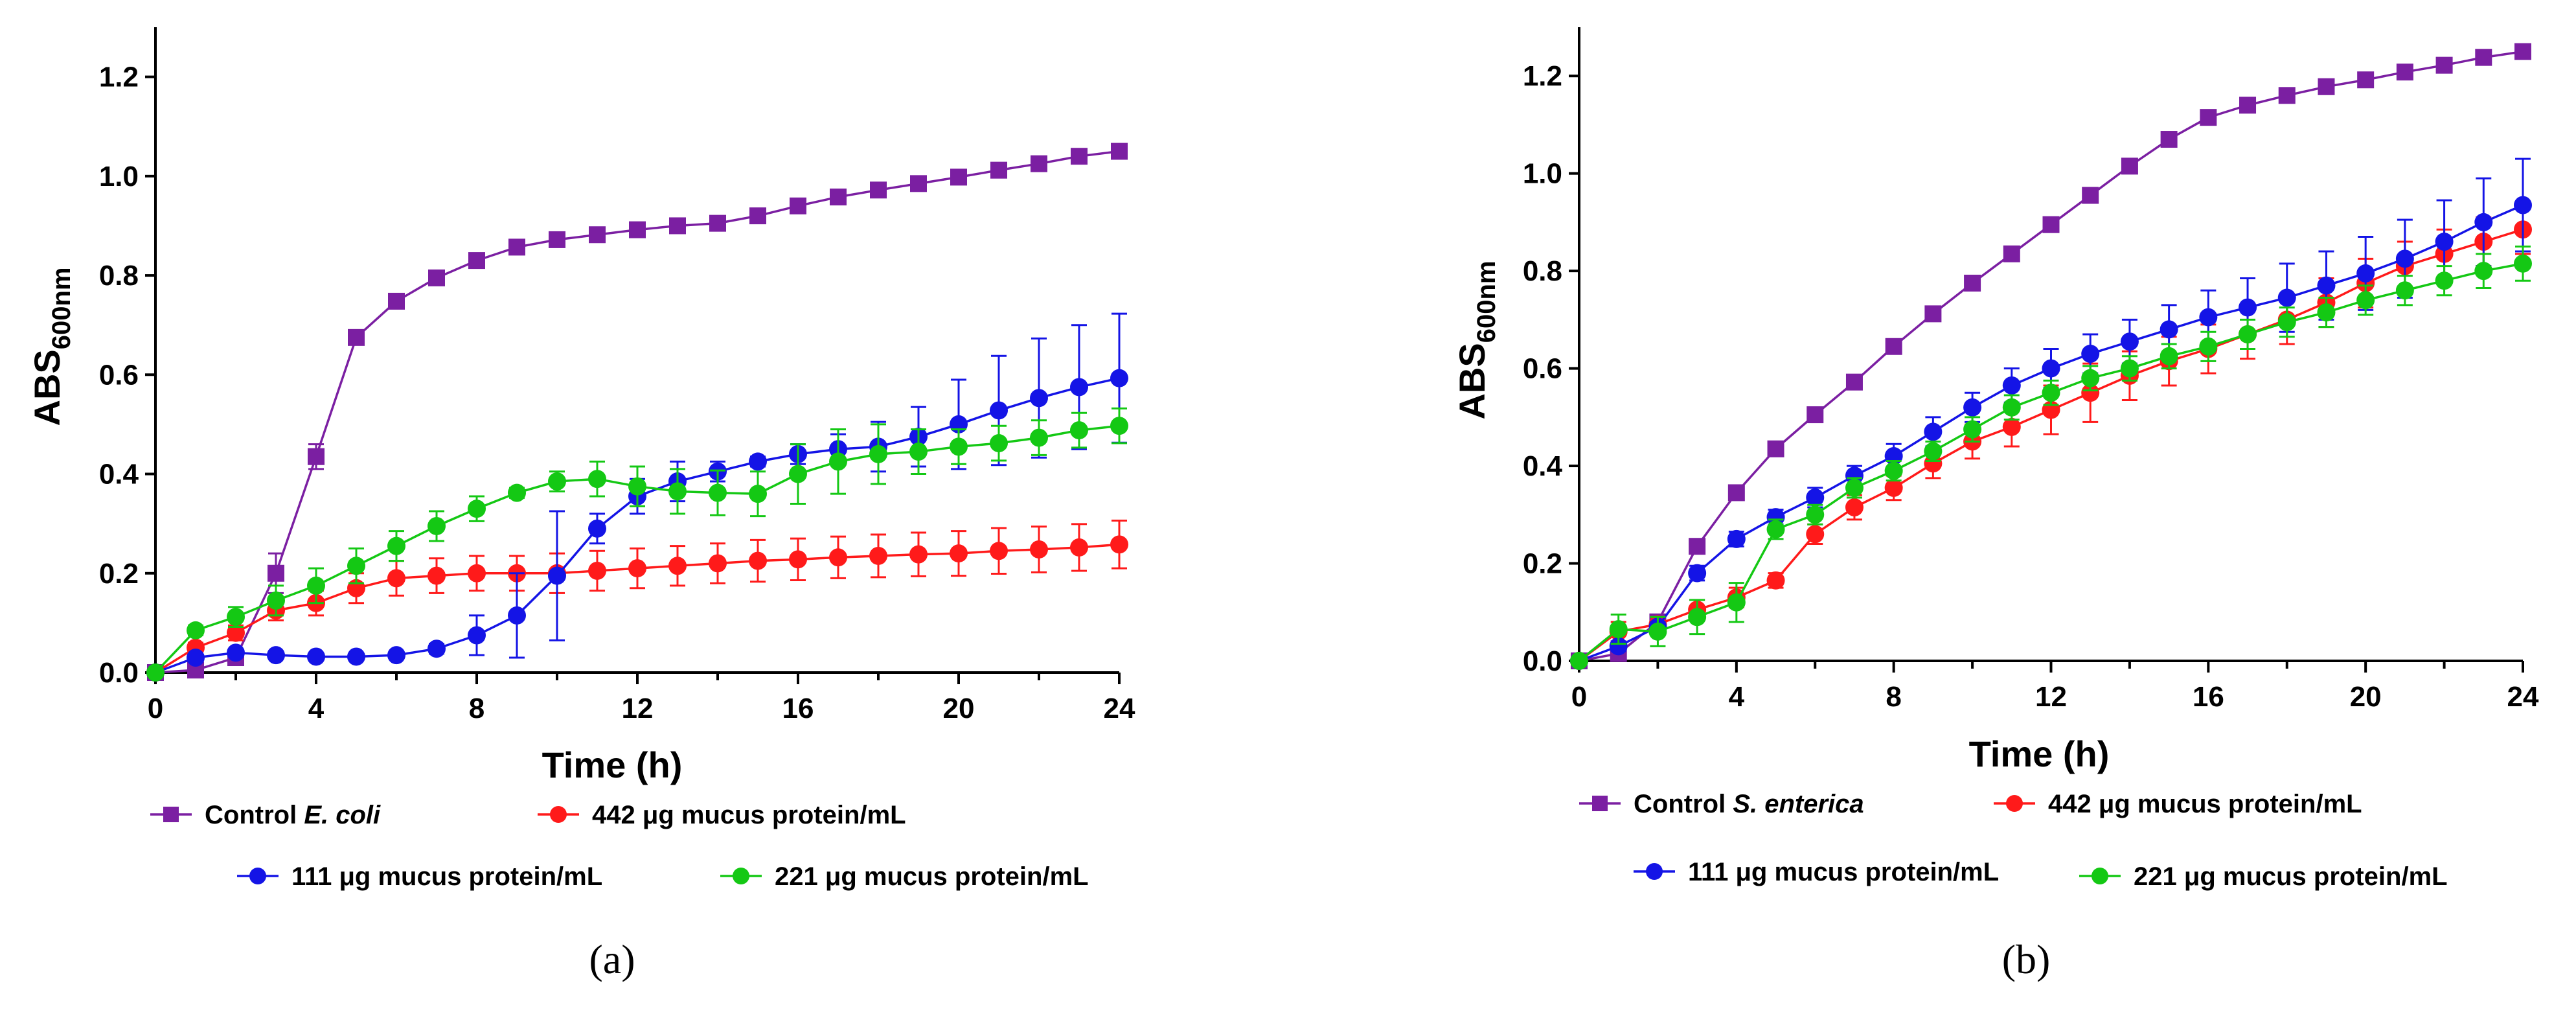 Image resolution: width=2576 pixels, height=1014 pixels. I want to click on legend-label-italic: S. enterica, so click(1798, 804).